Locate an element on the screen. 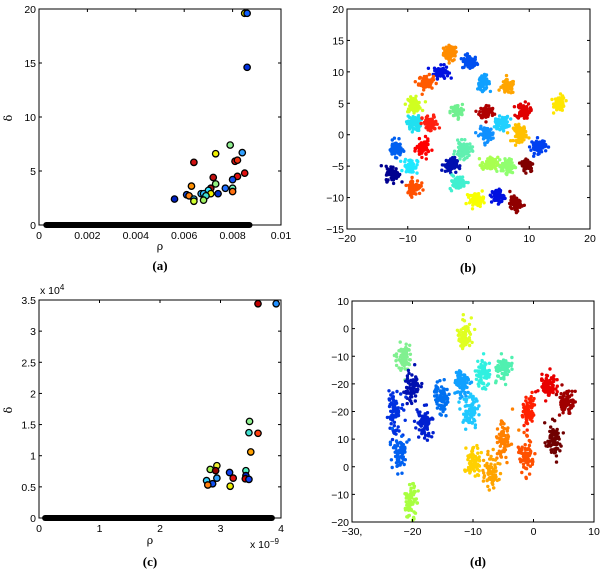  panel-d-label: (d) is located at coordinates (478, 561).